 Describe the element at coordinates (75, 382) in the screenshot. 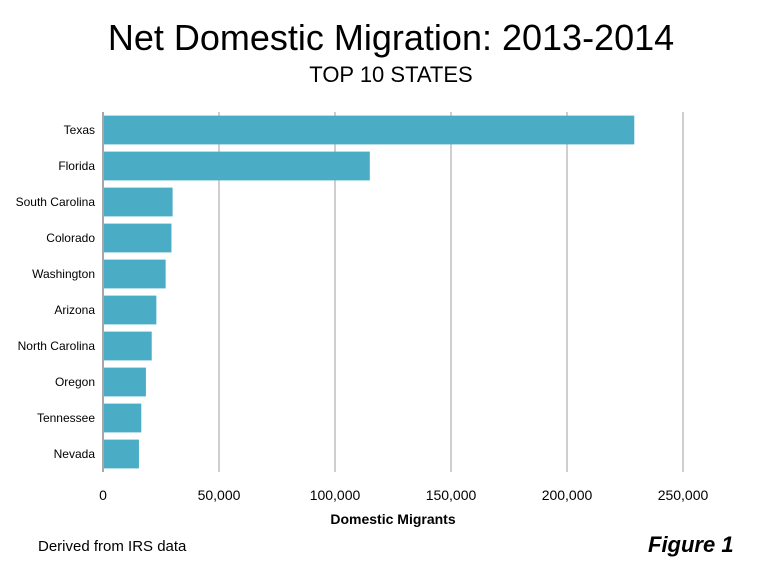

I see `category-label: Oregon` at that location.